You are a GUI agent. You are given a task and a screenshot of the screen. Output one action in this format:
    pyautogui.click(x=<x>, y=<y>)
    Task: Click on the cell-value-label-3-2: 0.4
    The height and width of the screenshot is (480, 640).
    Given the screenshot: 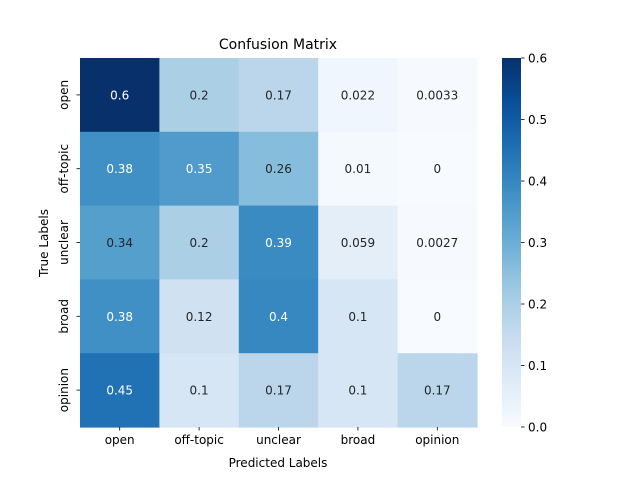 What is the action you would take?
    pyautogui.click(x=278, y=317)
    